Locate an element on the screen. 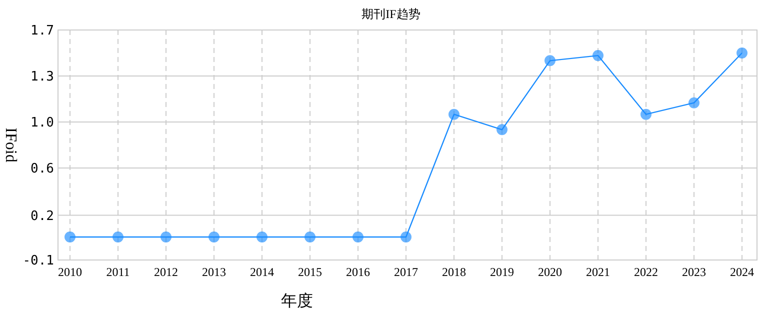 The height and width of the screenshot is (330, 782). x-tick-label: 2014 is located at coordinates (262, 272).